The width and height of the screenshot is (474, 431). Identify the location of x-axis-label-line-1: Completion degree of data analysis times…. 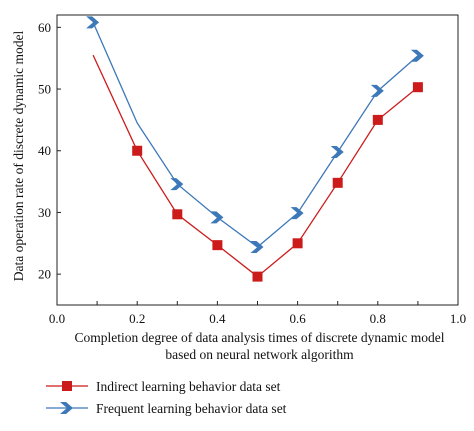
(259, 337).